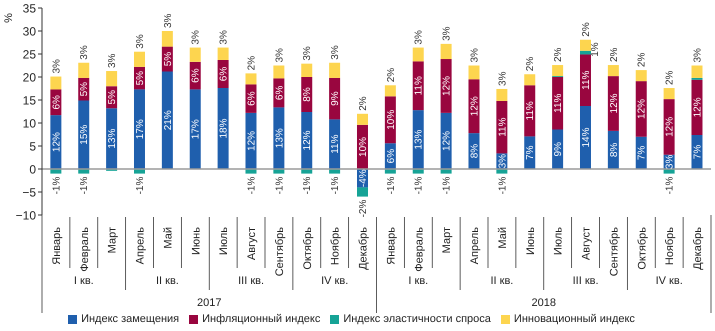 This screenshot has width=715, height=331. What do you see at coordinates (29, 192) in the screenshot?
I see `y-tick-label: −5` at bounding box center [29, 192].